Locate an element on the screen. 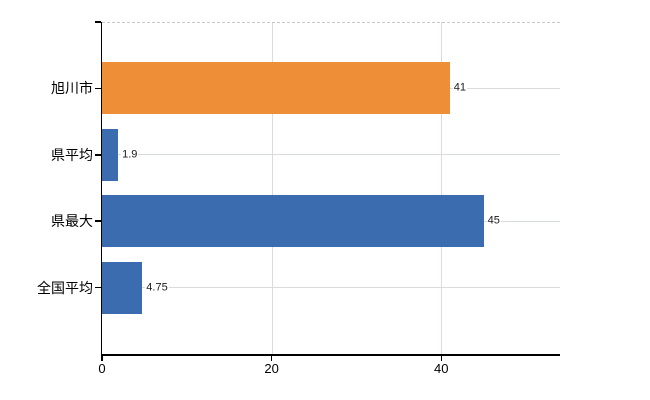  bar-value-label: 1.9 is located at coordinates (130, 155).